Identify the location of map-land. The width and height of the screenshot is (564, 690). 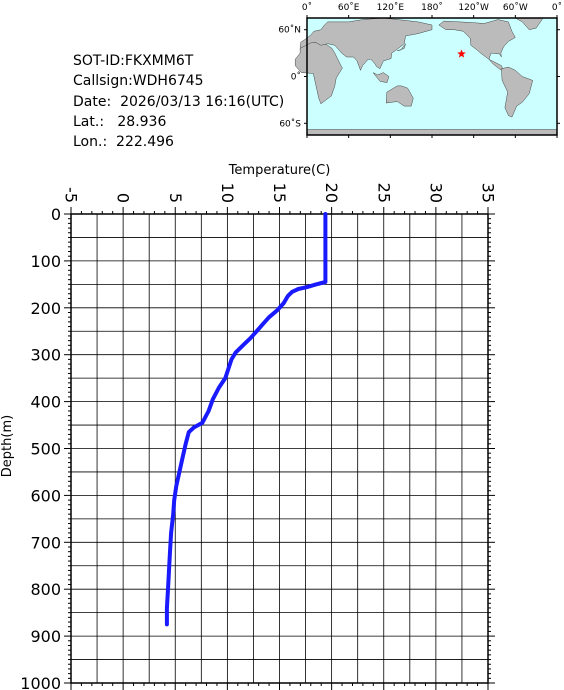
(426, 76).